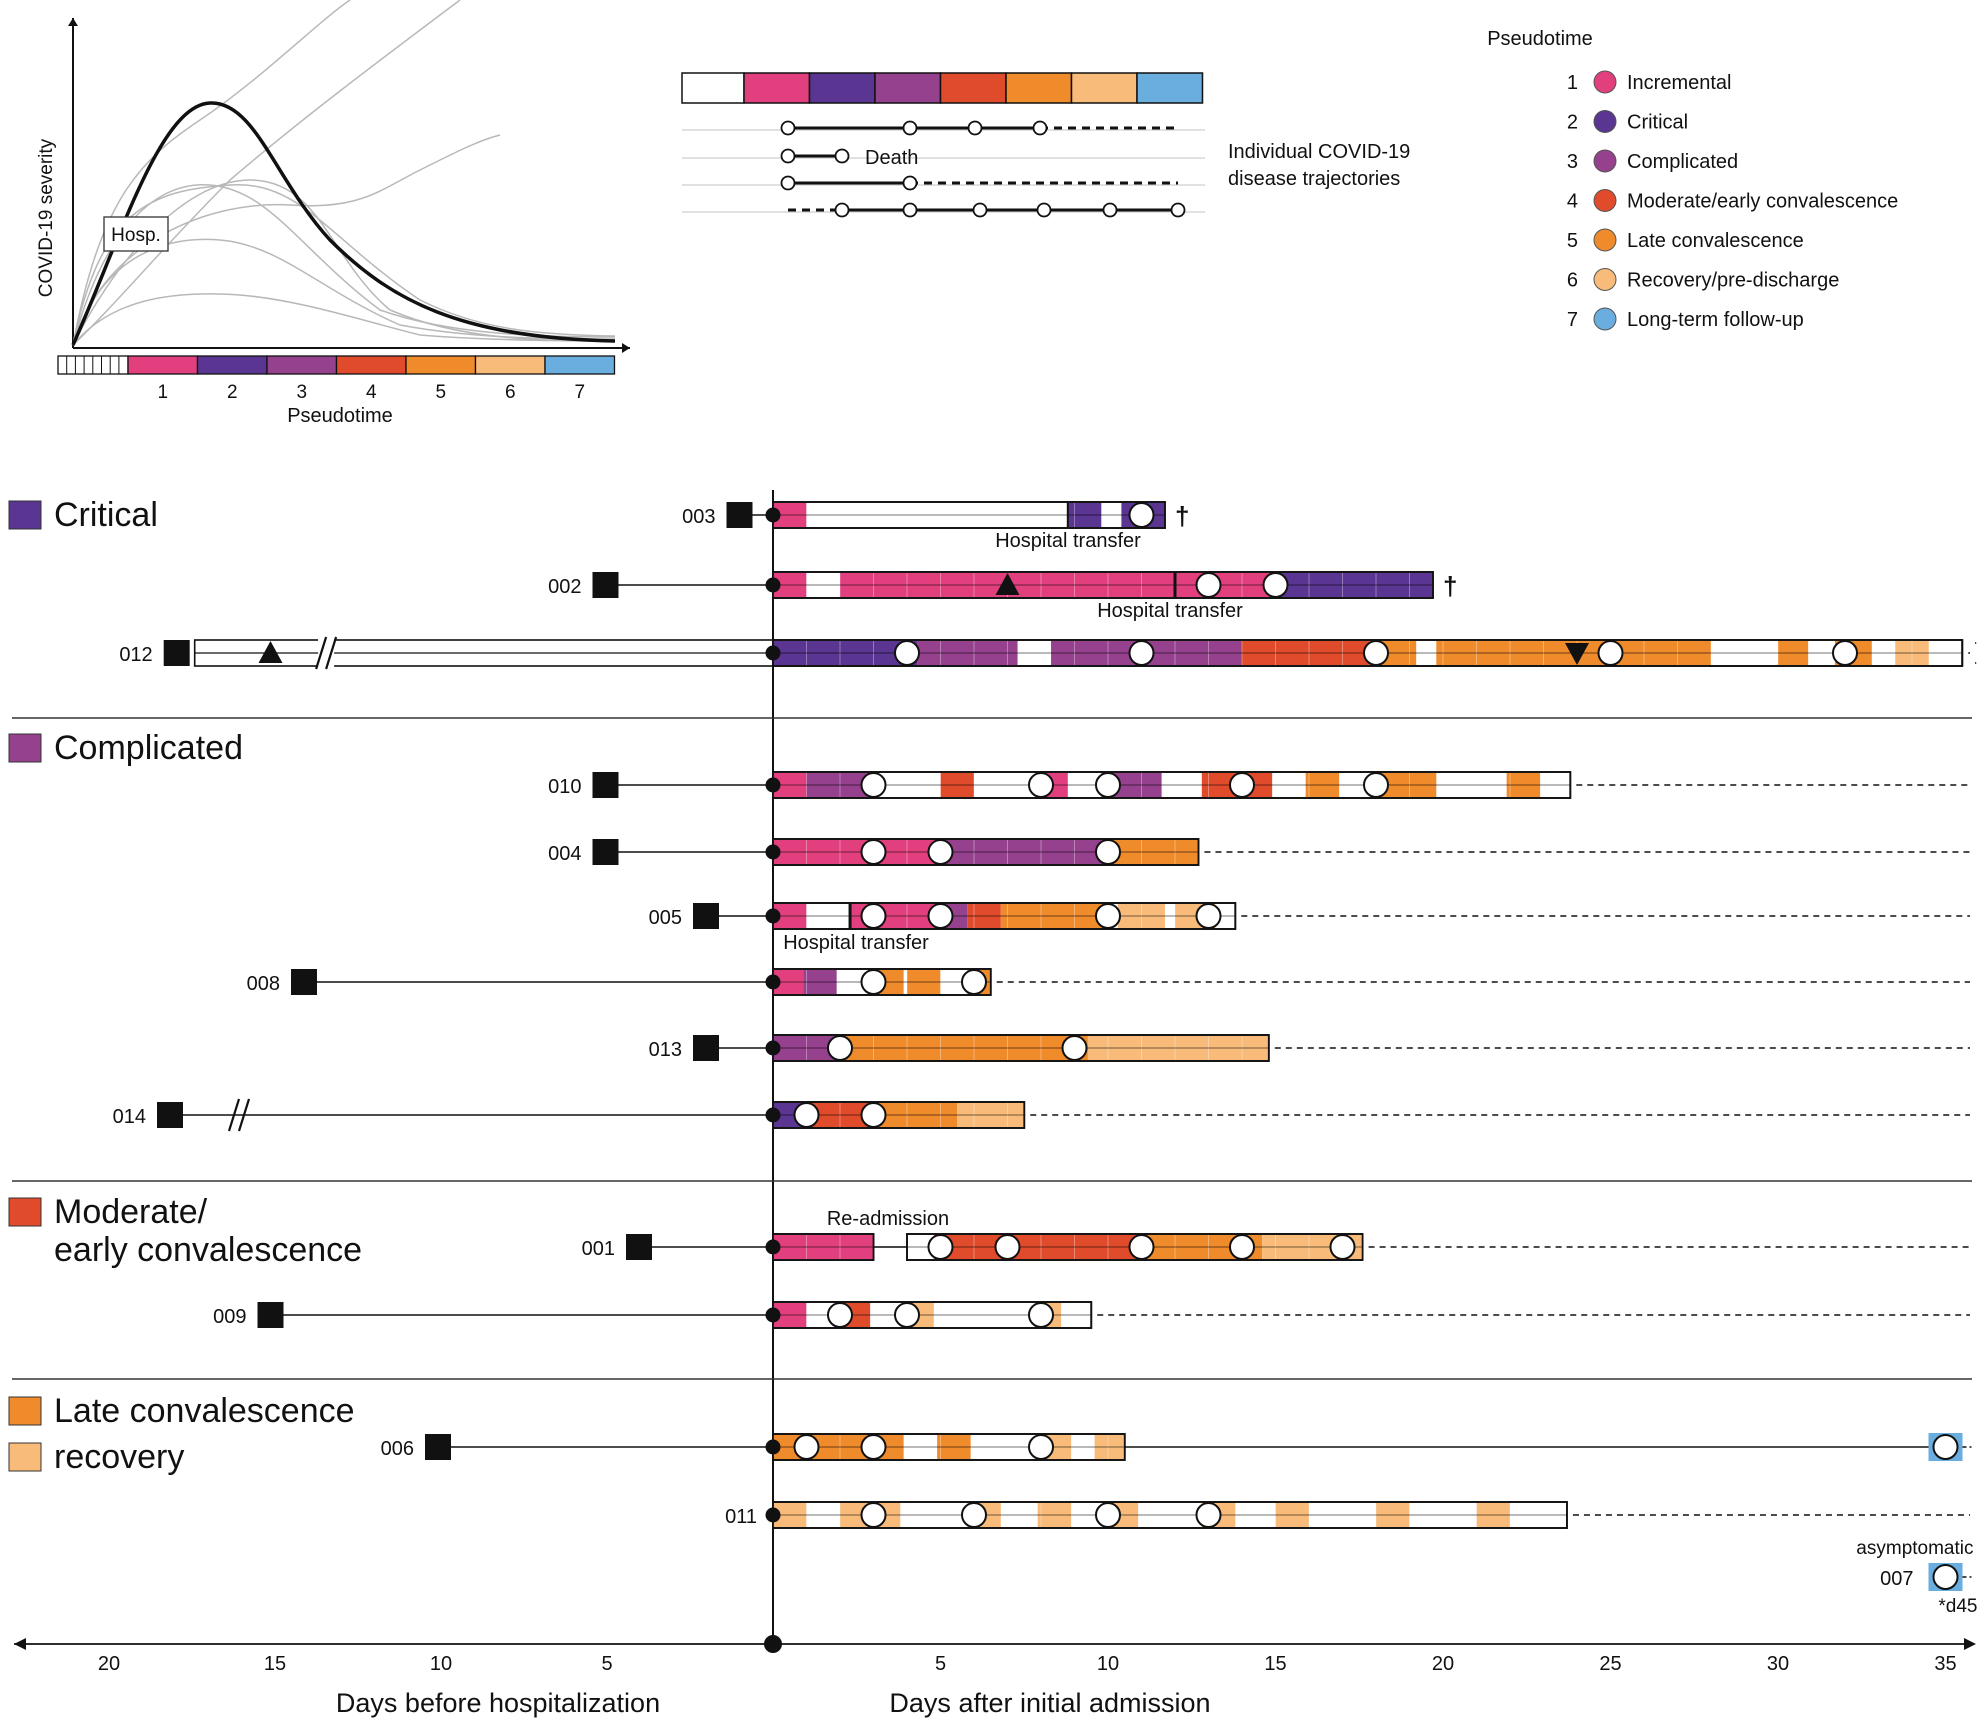 The image size is (1988, 1724). What do you see at coordinates (1259, 785) in the screenshot?
I see `patient-row-010: 010` at bounding box center [1259, 785].